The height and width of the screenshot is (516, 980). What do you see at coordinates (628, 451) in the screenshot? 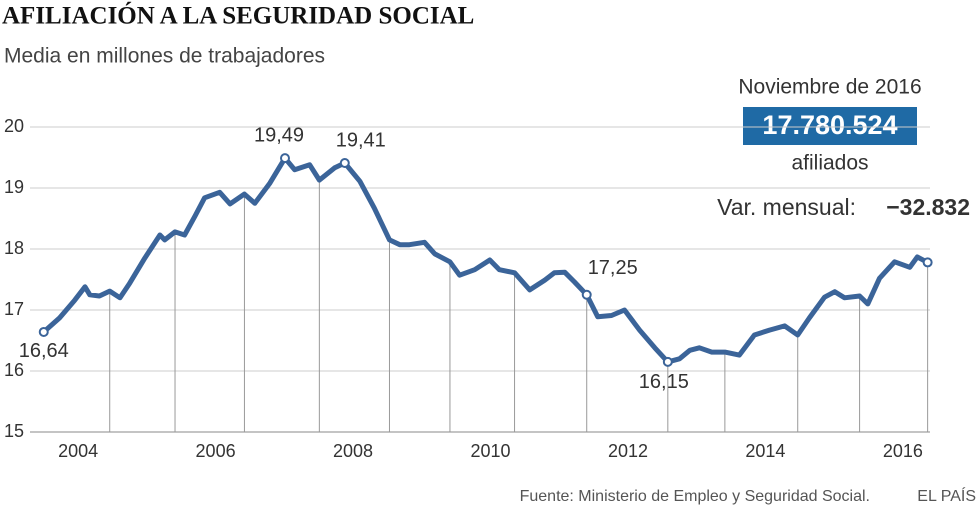
I see `x-tick-label: 2012` at bounding box center [628, 451].